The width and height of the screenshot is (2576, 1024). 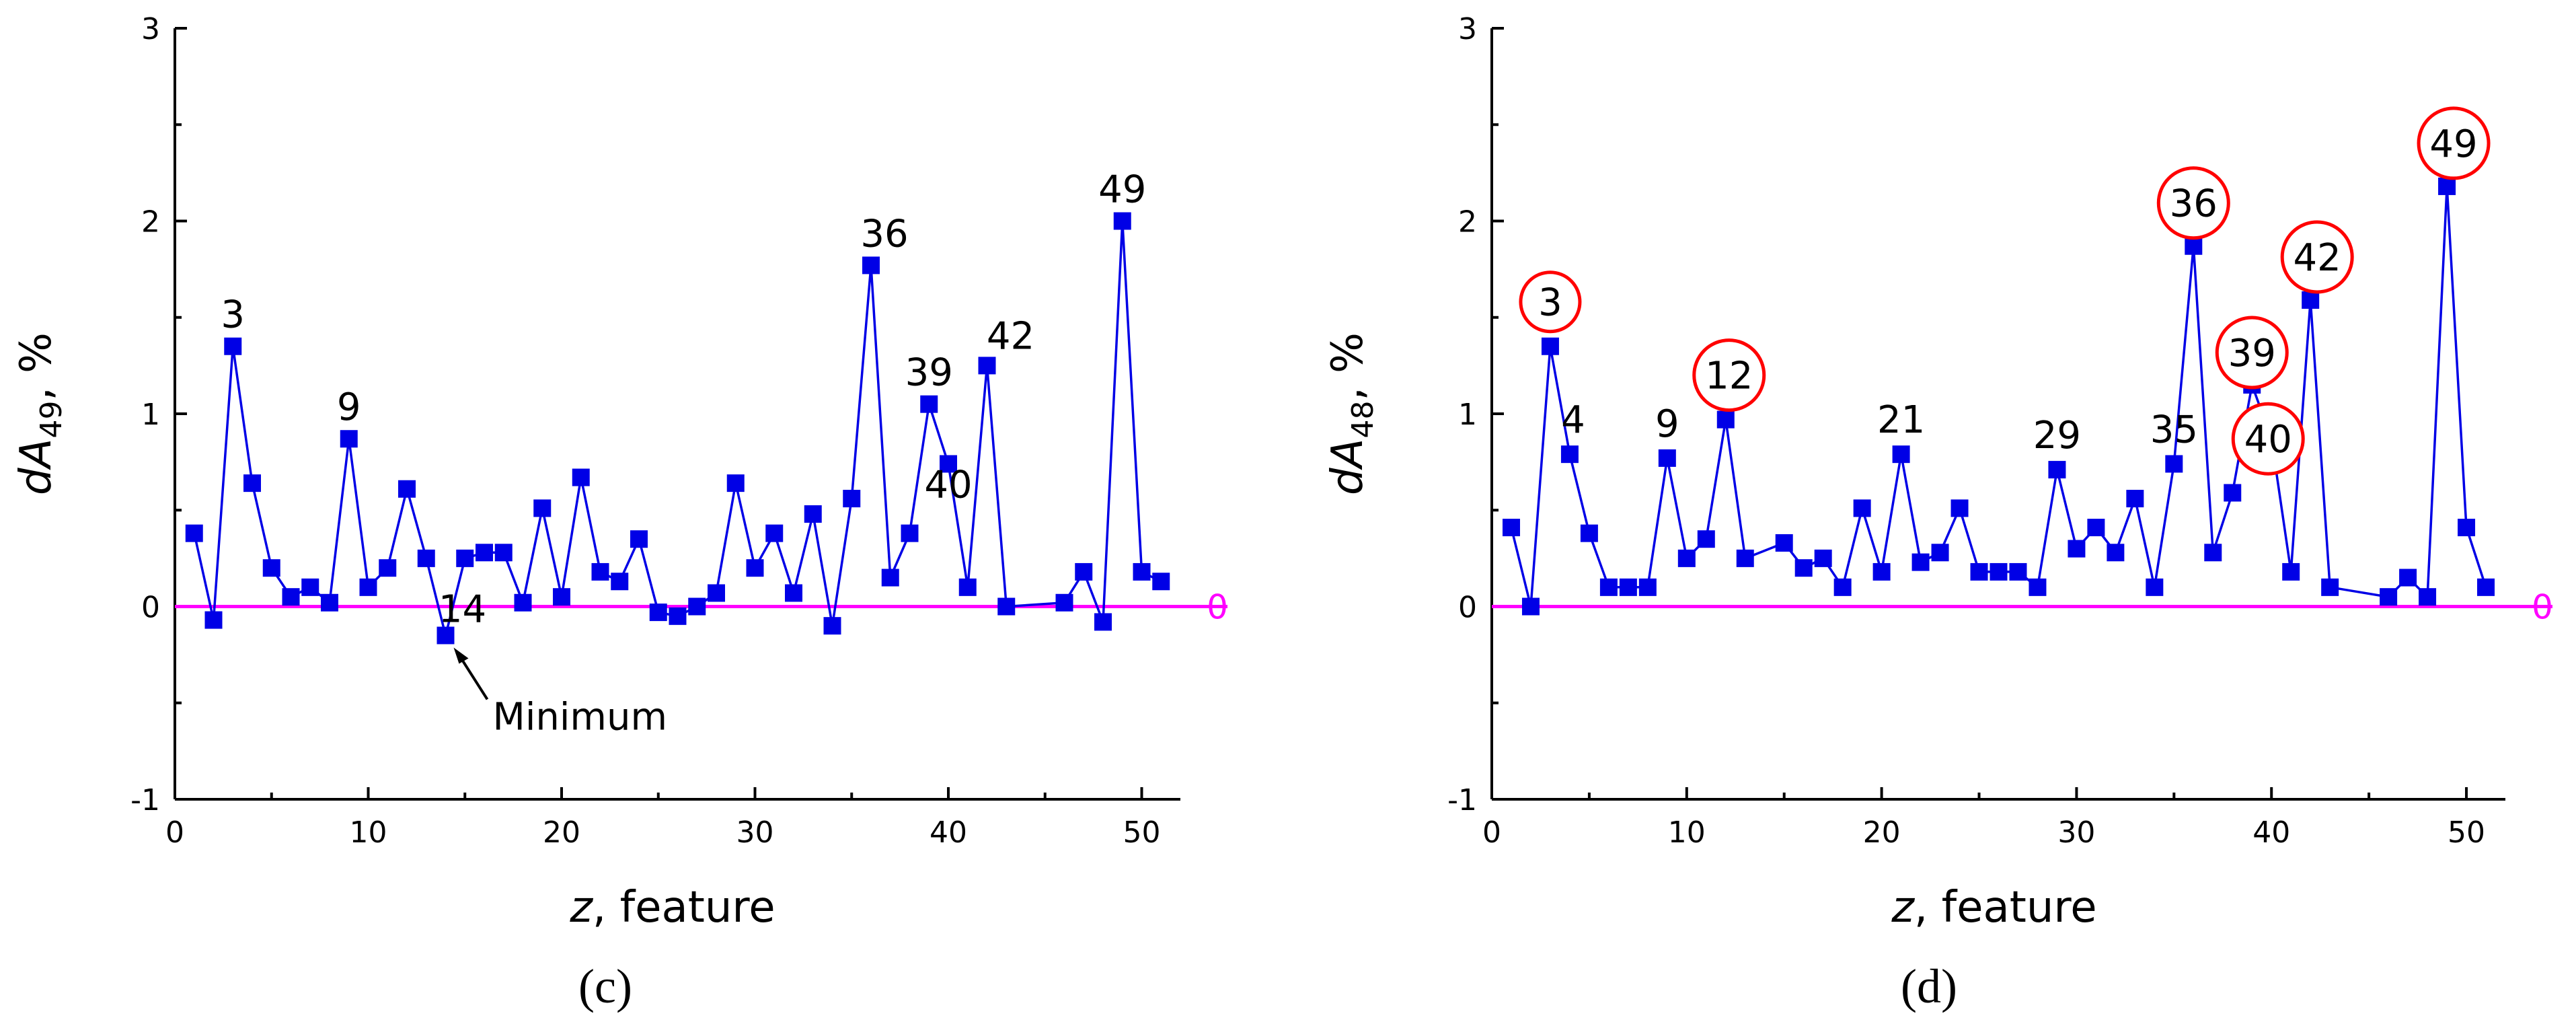 What do you see at coordinates (605, 986) in the screenshot?
I see `panel-label: (c)` at bounding box center [605, 986].